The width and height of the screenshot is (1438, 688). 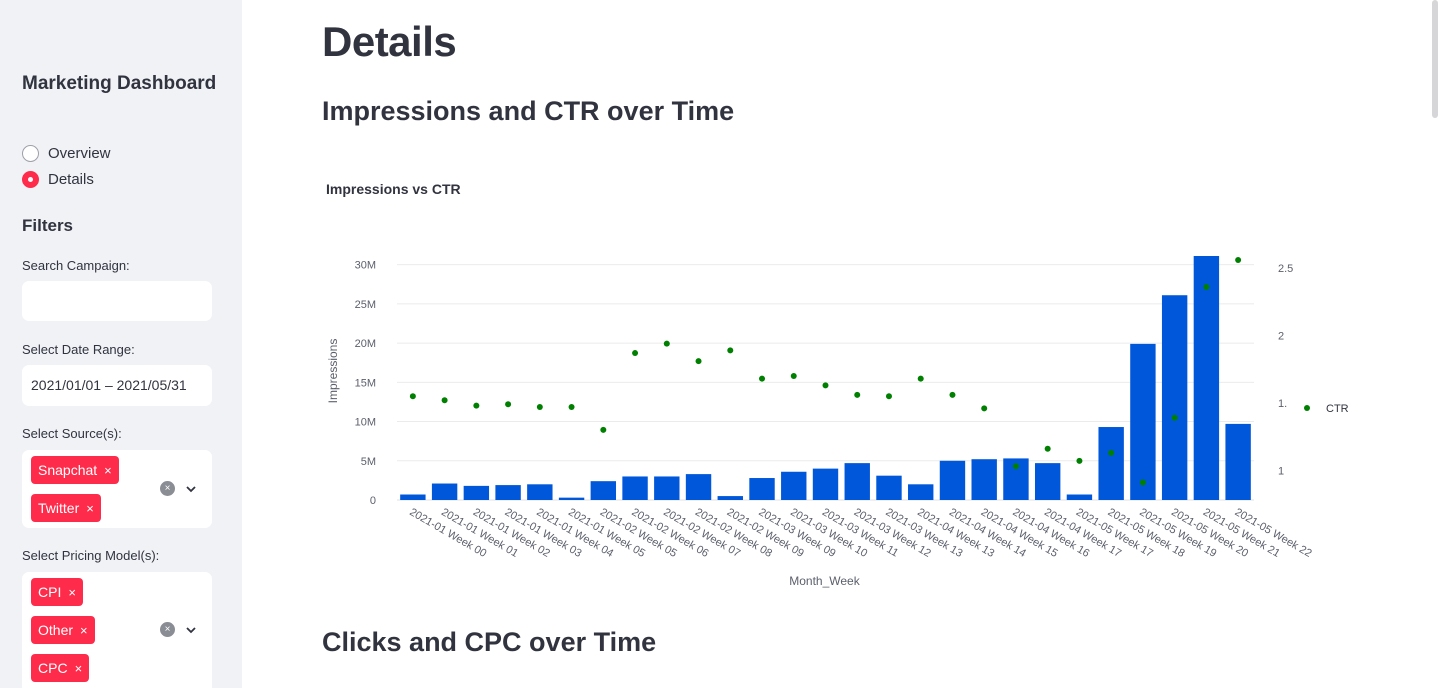 What do you see at coordinates (365, 266) in the screenshot?
I see `y-left-tick-label: 30M` at bounding box center [365, 266].